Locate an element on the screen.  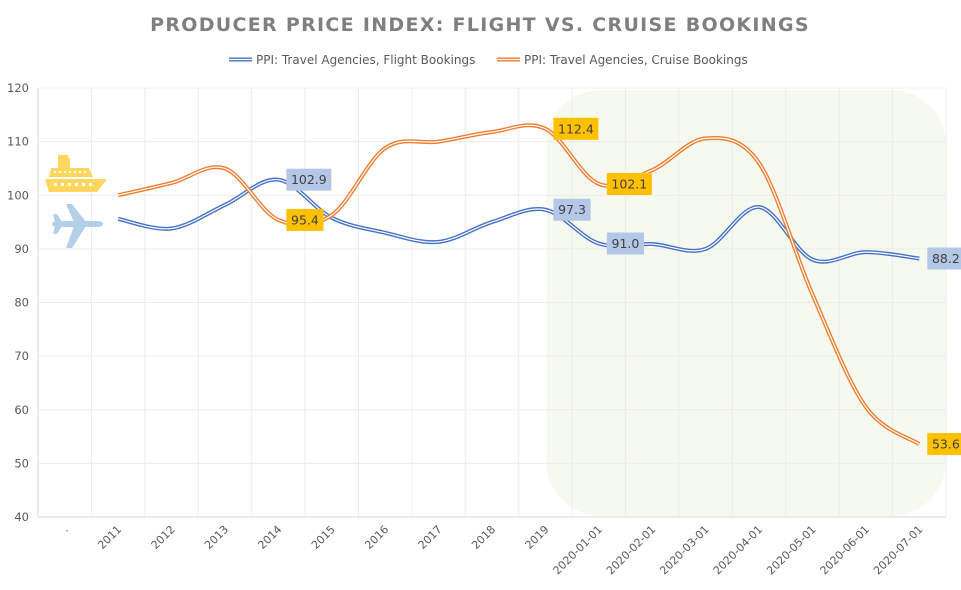
data-label-text: 88.2 is located at coordinates (946, 258).